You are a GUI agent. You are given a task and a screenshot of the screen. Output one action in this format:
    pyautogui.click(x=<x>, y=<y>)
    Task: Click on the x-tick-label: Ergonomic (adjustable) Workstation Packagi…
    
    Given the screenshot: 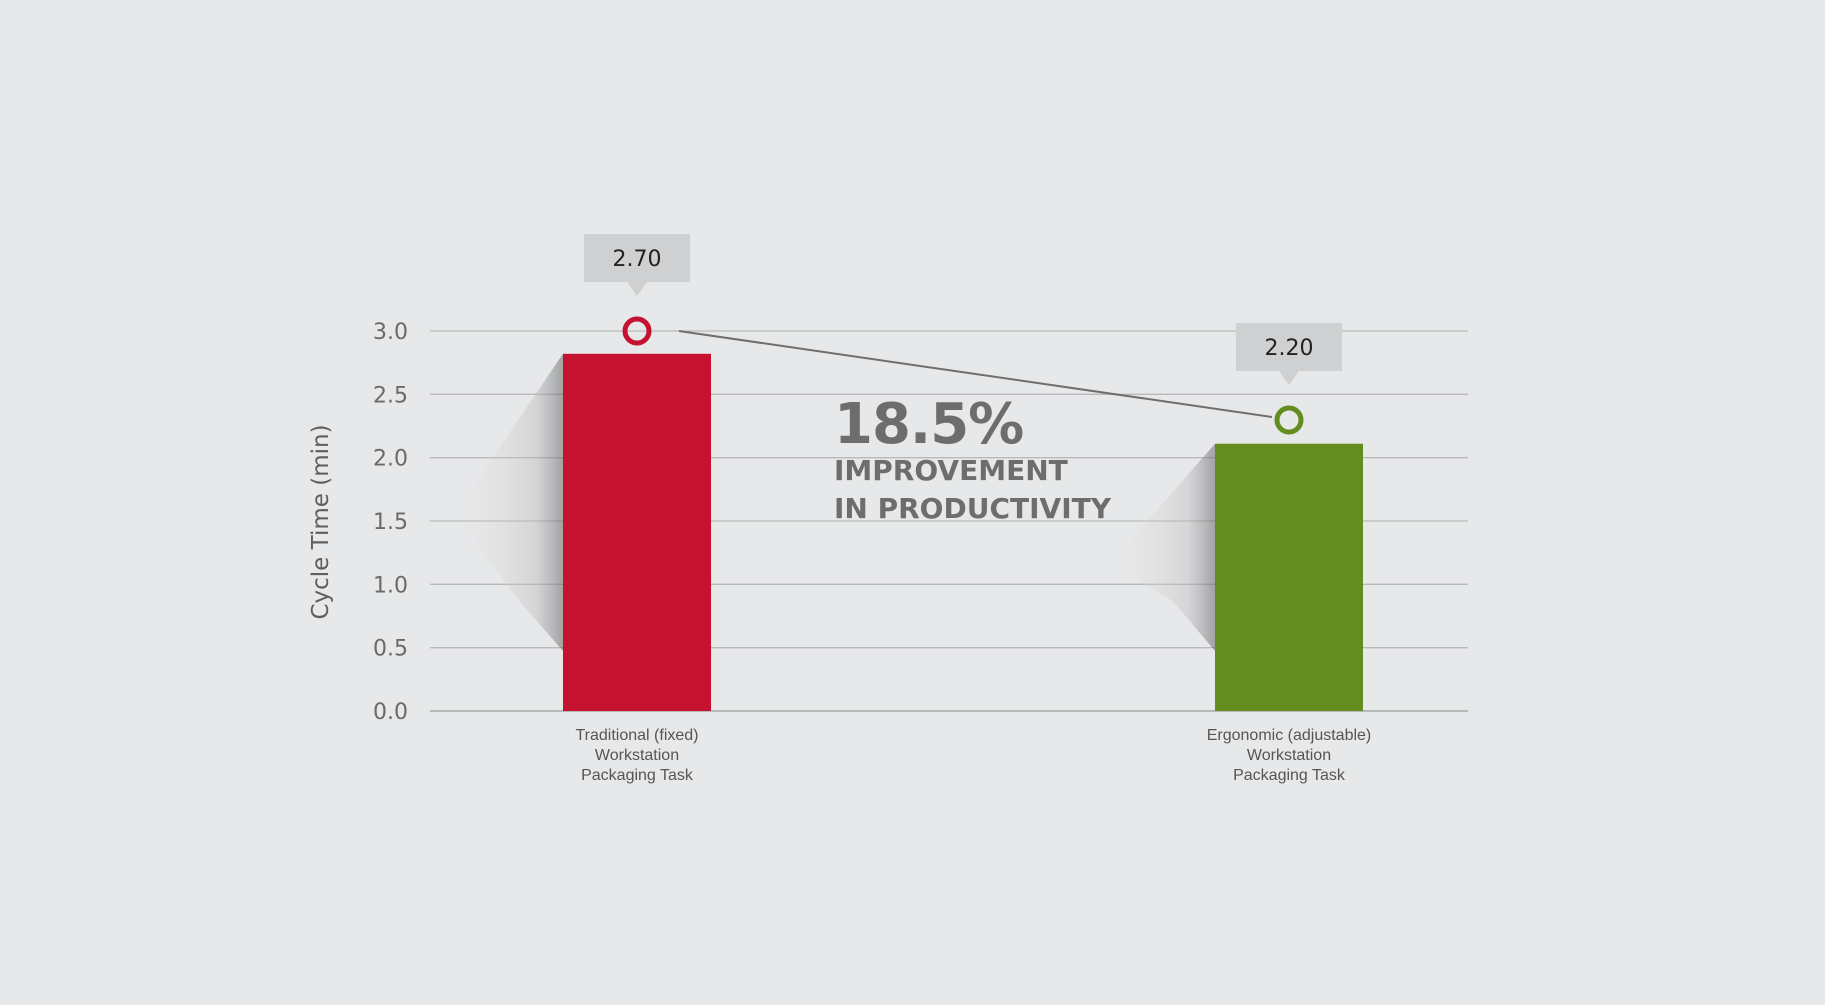 What is the action you would take?
    pyautogui.click(x=1289, y=755)
    